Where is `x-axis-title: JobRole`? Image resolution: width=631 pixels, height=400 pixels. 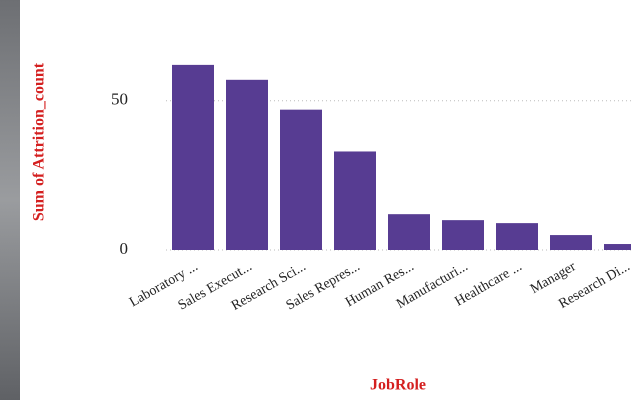
x-axis-title: JobRole is located at coordinates (398, 385).